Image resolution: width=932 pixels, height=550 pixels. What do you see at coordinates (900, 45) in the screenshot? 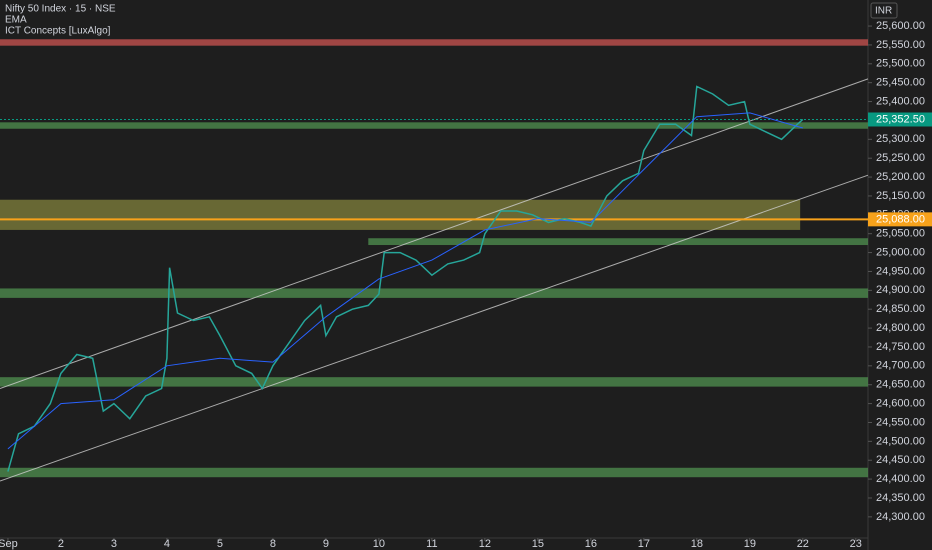
I see `y-tick-label: 25,550.00` at bounding box center [900, 45].